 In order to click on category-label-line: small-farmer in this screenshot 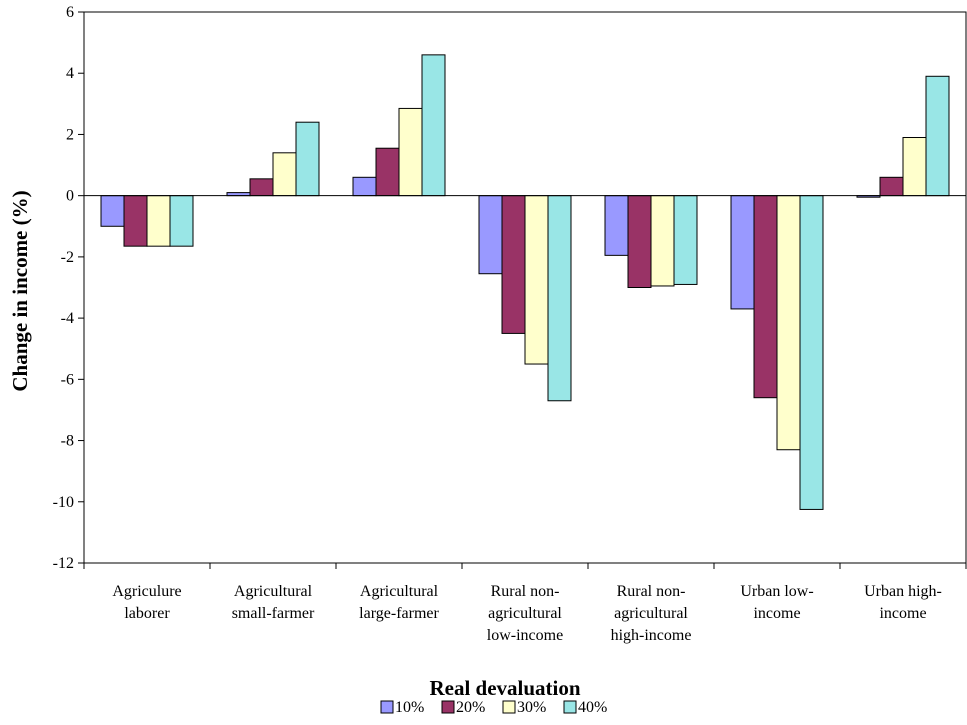, I will do `click(273, 613)`.